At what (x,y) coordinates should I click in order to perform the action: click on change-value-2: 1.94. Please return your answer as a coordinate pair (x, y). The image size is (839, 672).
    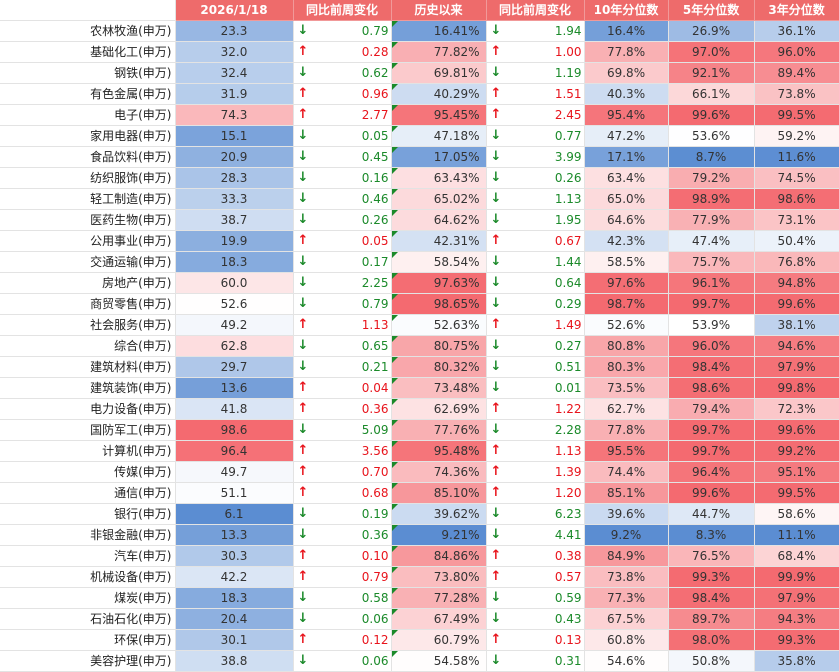
    Looking at the image, I should click on (546, 31).